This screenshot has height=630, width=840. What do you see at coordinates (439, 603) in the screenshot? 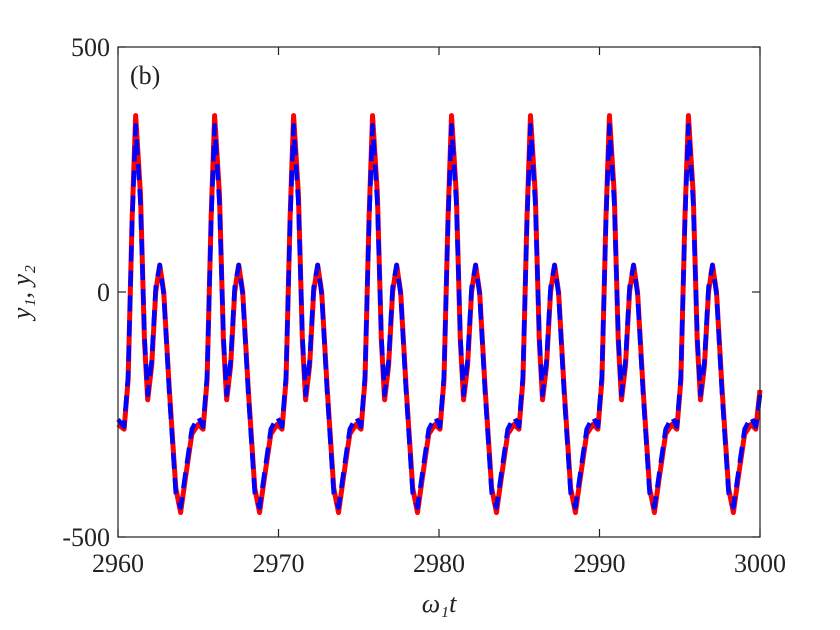
I see `x-axis-label: ω₁t` at bounding box center [439, 603].